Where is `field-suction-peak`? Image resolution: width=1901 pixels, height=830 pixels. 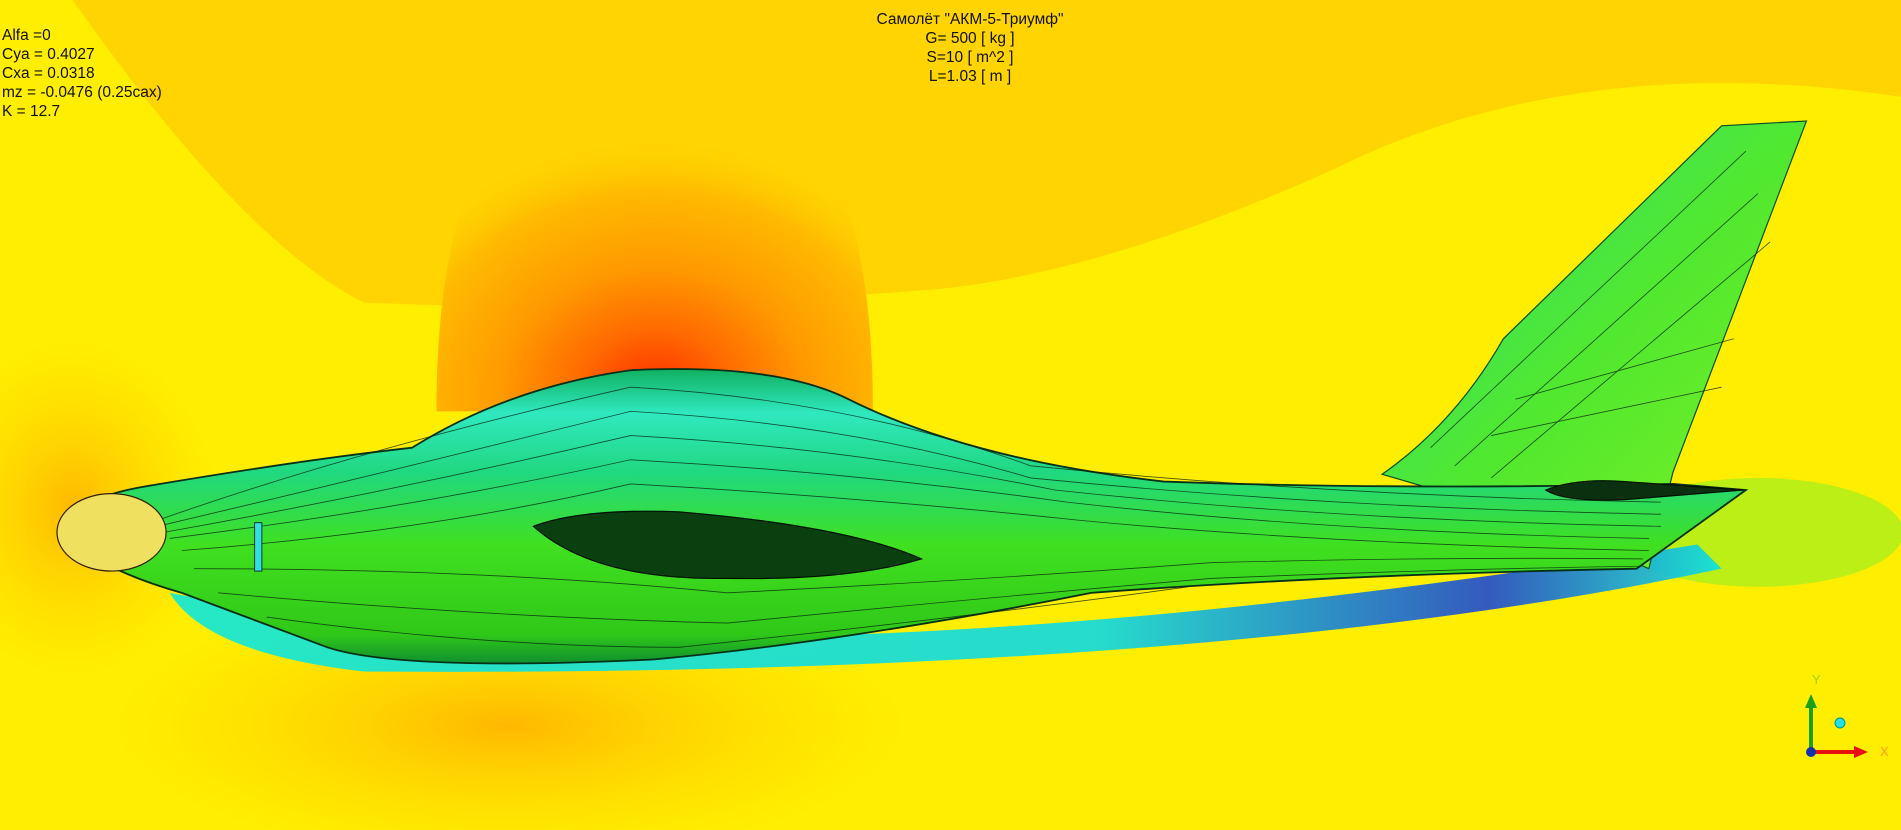 field-suction-peak is located at coordinates (654, 230).